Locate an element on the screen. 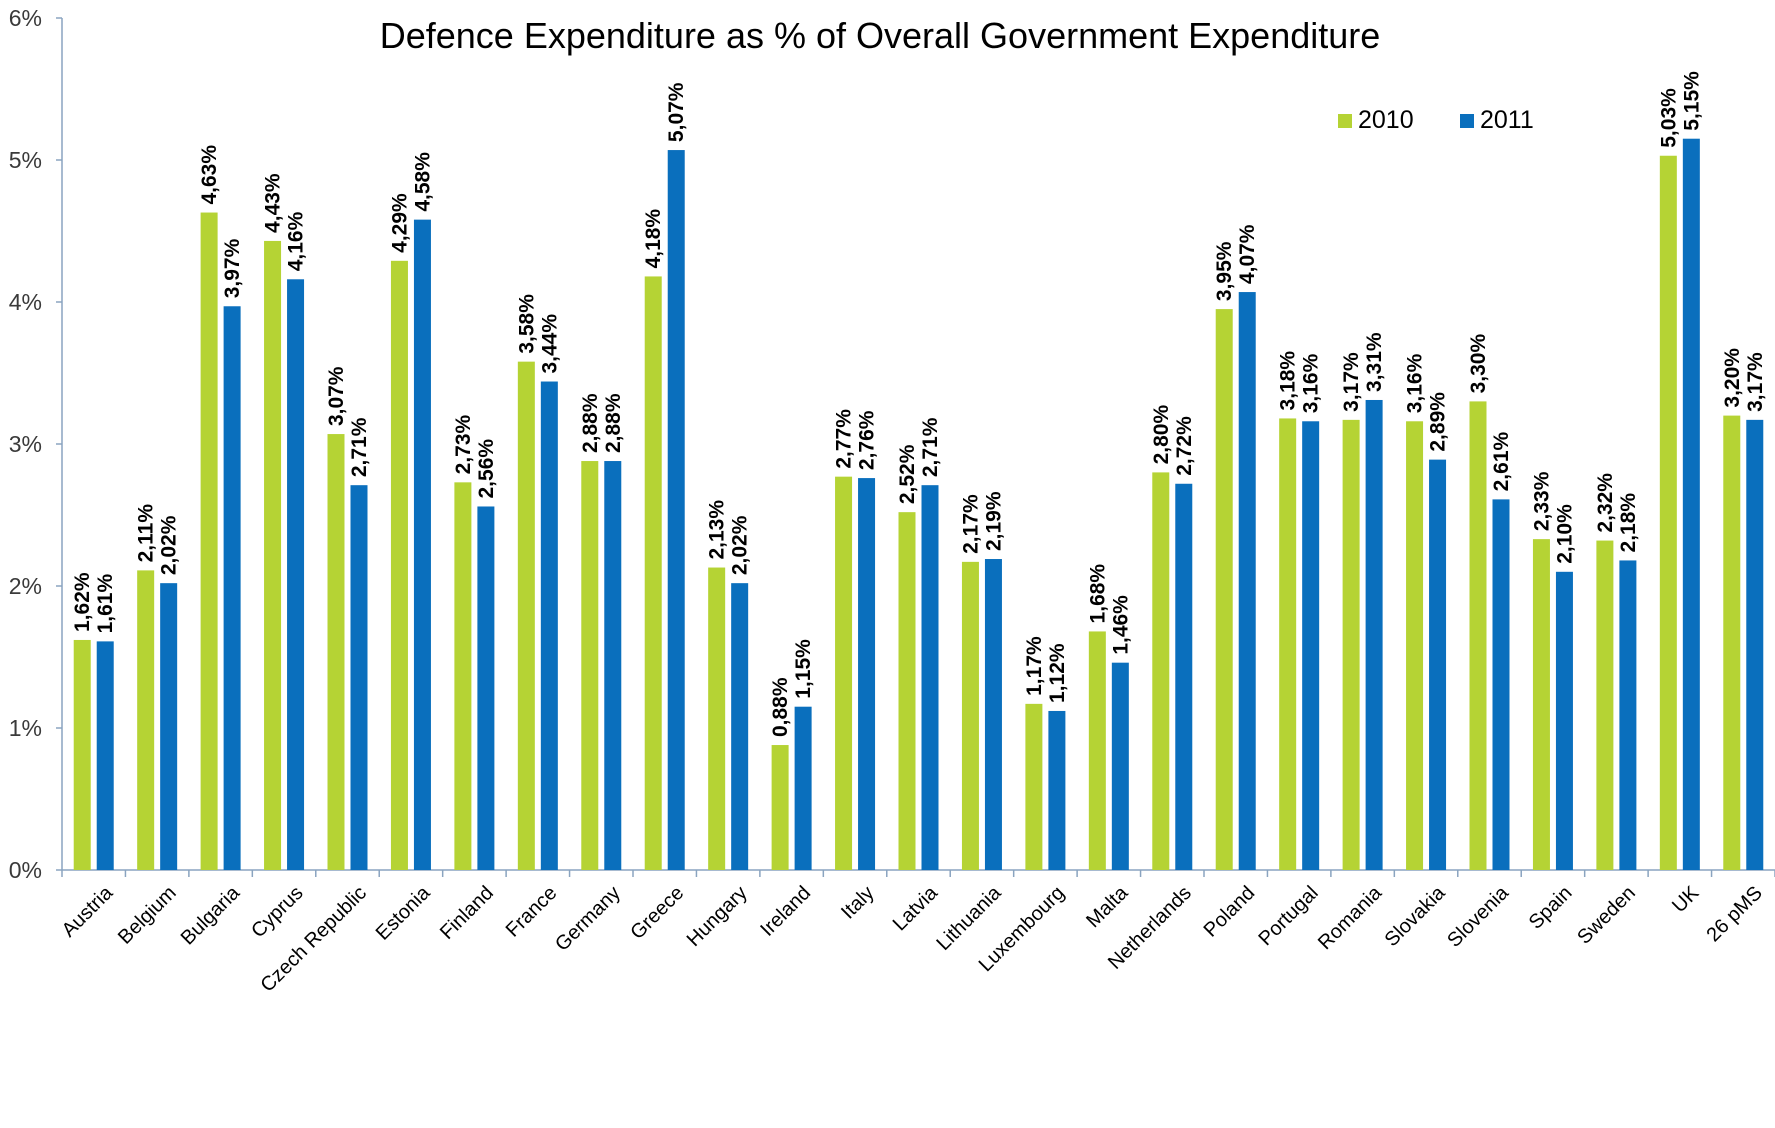 Image resolution: width=1775 pixels, height=1128 pixels. data-label-2010: 2,17% is located at coordinates (970, 524).